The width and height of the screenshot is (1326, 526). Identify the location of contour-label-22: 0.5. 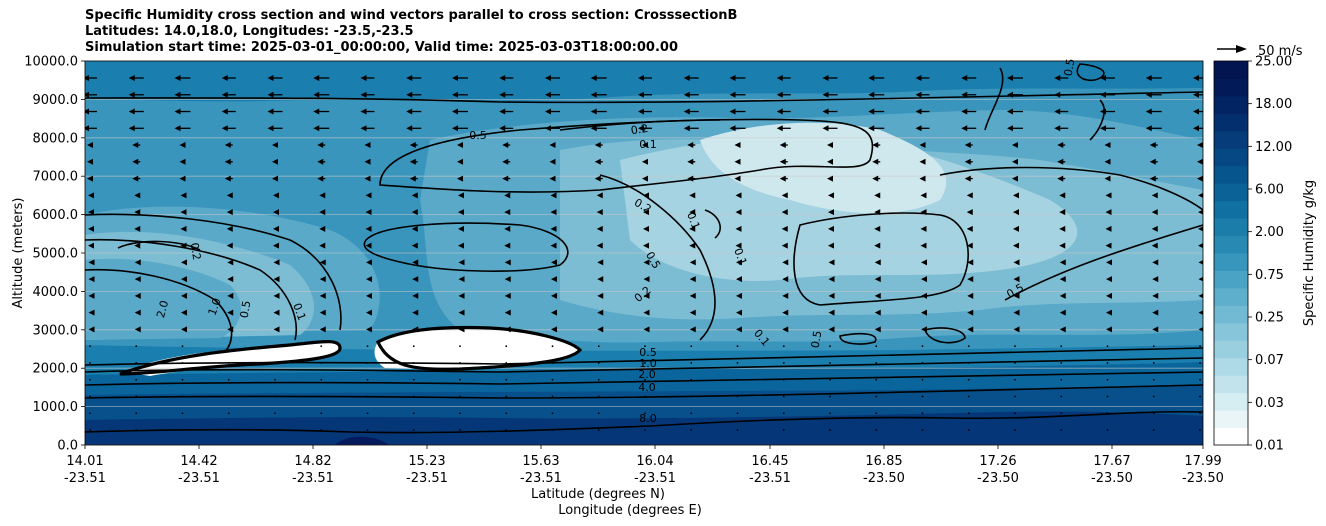
(1070, 67).